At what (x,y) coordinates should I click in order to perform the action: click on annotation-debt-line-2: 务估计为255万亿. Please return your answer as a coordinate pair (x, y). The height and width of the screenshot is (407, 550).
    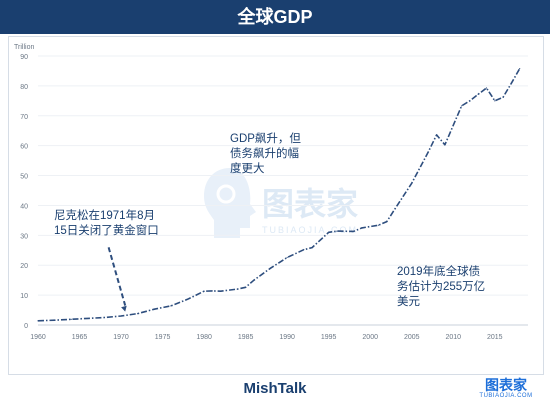
    Looking at the image, I should click on (441, 287).